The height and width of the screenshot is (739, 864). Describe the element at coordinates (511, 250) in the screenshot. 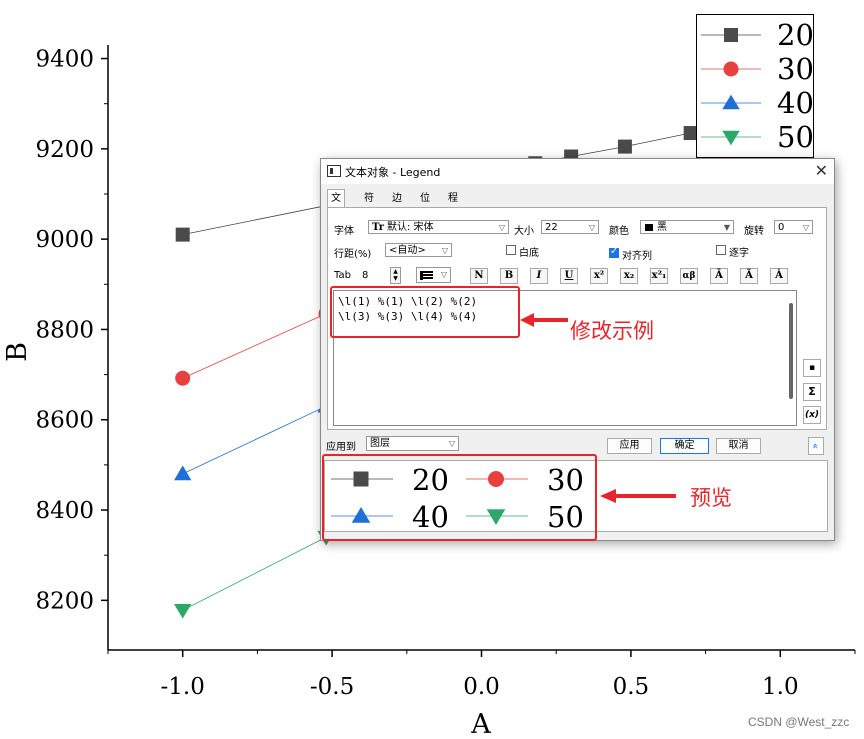

I see `white-bg-checkbox` at that location.